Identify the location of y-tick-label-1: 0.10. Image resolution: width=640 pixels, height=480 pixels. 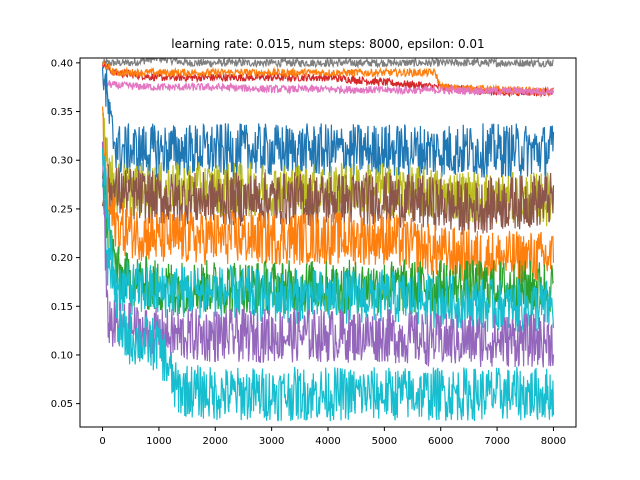
(62, 355).